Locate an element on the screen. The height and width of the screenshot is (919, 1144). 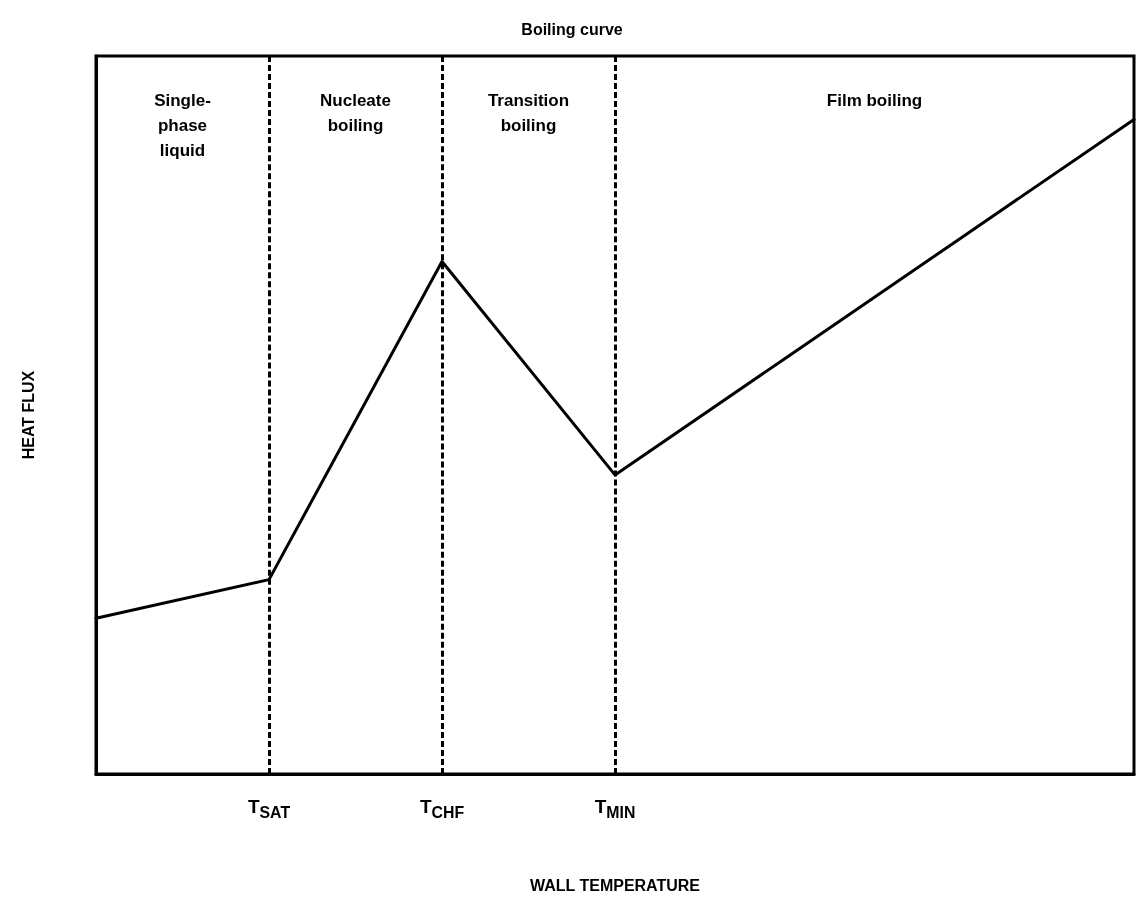
chart-title: Boiling curve is located at coordinates (572, 29).